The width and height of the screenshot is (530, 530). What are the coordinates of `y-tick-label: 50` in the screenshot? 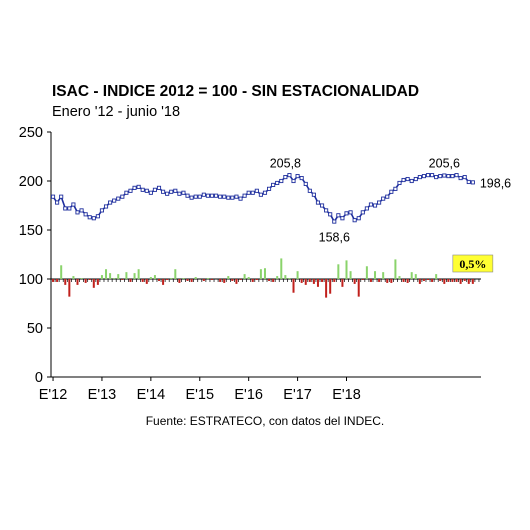 It's located at (35, 329).